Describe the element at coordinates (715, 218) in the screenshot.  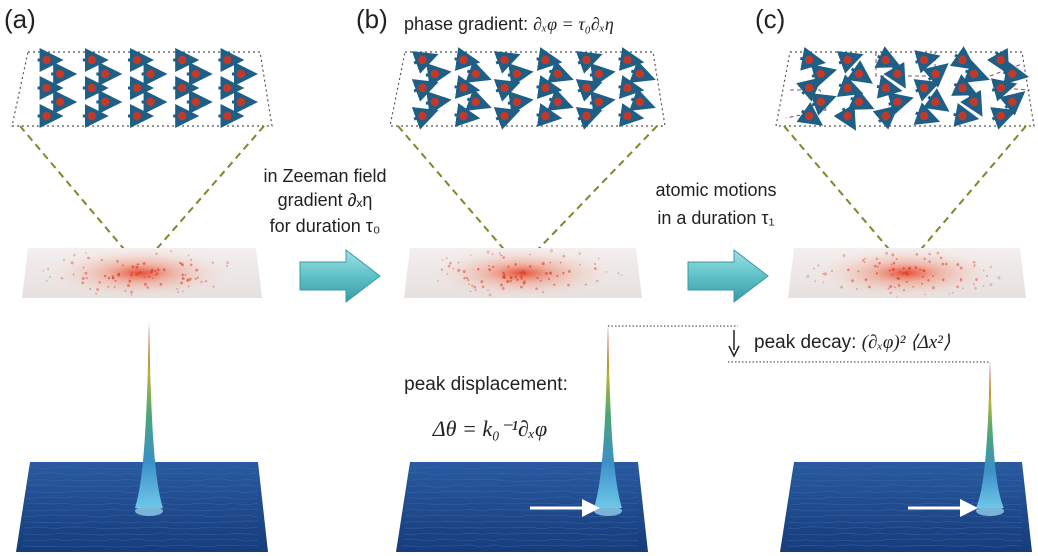
I see `arrow2-line2: in a duration τ₁` at that location.